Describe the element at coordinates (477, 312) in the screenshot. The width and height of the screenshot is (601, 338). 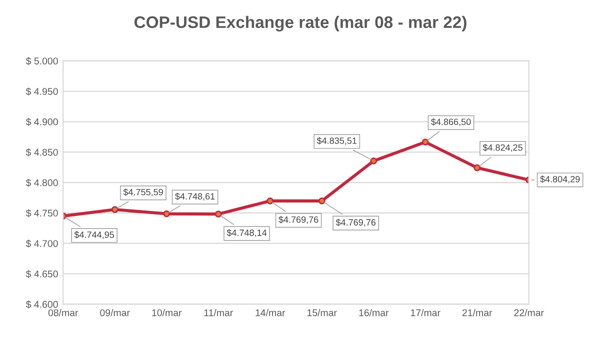
I see `x-tick-label: 21/mar` at that location.